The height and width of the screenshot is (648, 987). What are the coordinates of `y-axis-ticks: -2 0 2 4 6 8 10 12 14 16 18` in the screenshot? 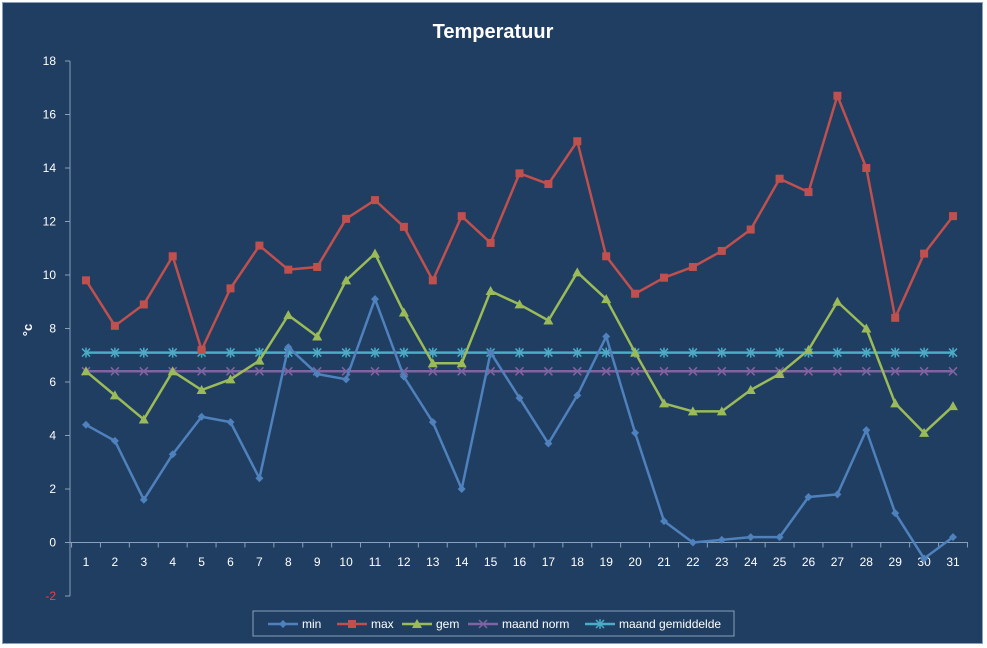 It's located at (56, 328).